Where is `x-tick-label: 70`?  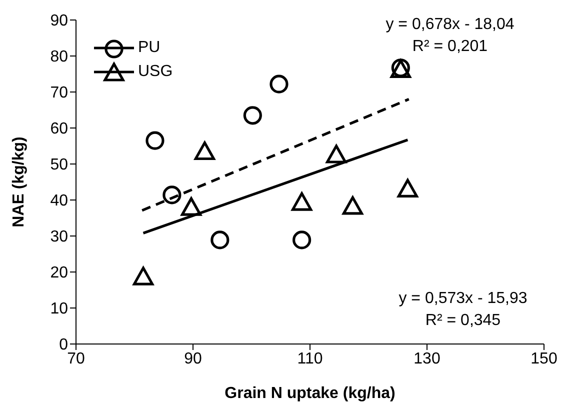
x-tick-label: 70 is located at coordinates (76, 359).